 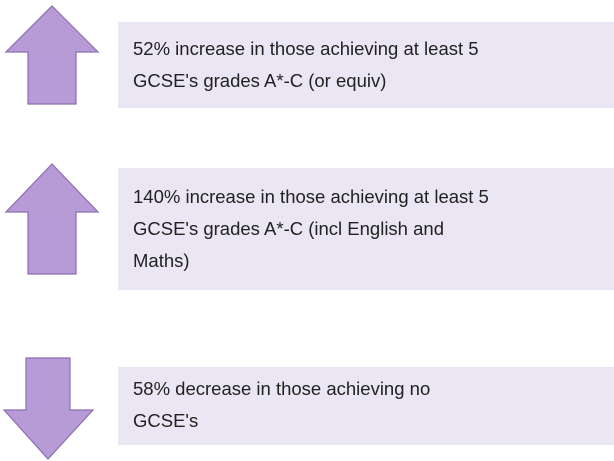 What do you see at coordinates (48, 408) in the screenshot?
I see `down-arrow` at bounding box center [48, 408].